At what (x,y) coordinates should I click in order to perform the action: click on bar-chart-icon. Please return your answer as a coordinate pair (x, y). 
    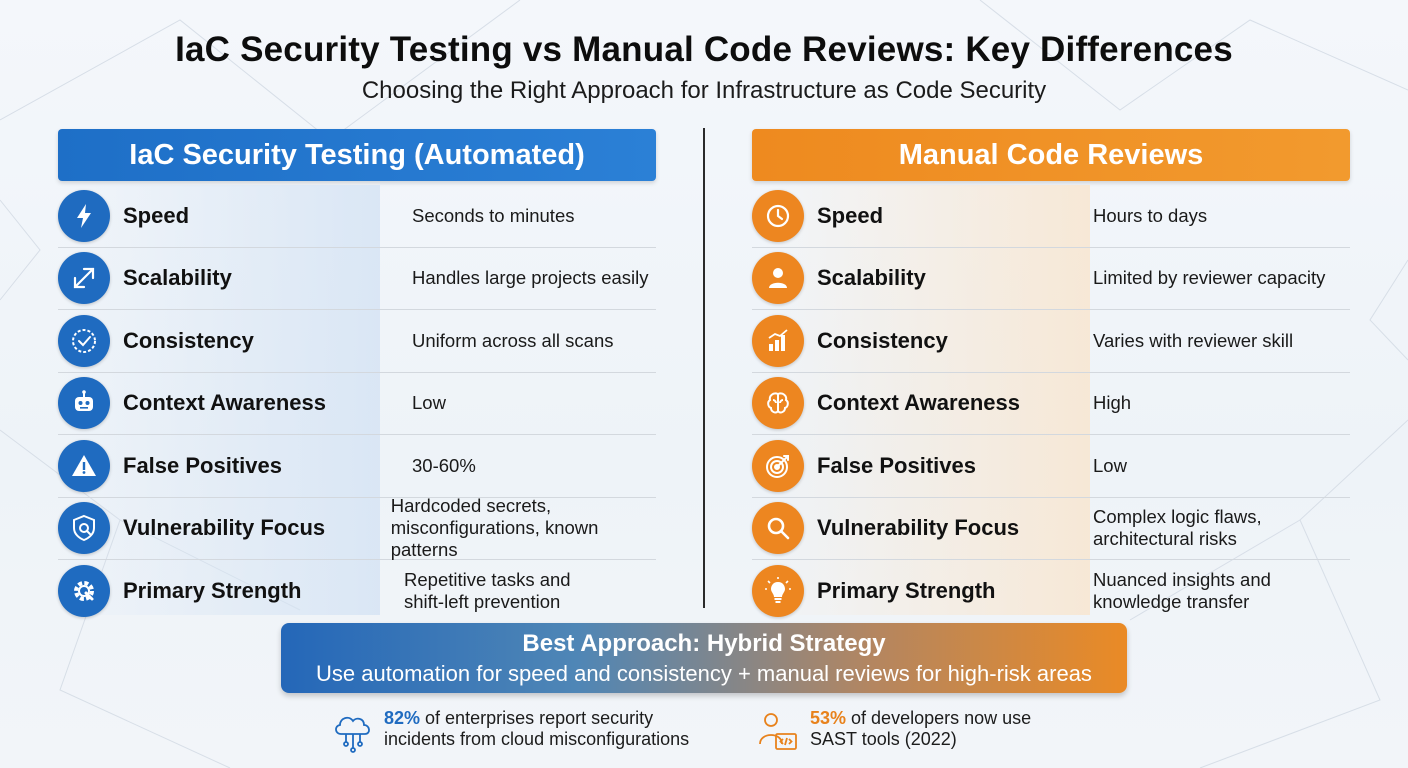
    Looking at the image, I should click on (778, 340).